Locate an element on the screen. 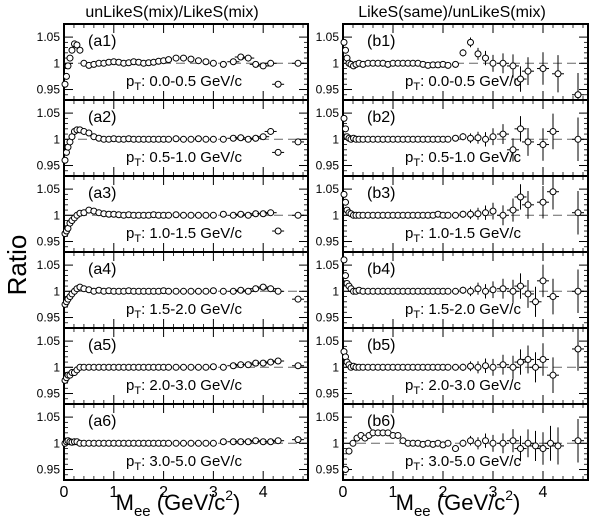 This screenshot has width=600, height=525. panel-a4: 0.95 1 1.05 (a4) pT: 1.5-2.0 GeV/c is located at coordinates (173, 290).